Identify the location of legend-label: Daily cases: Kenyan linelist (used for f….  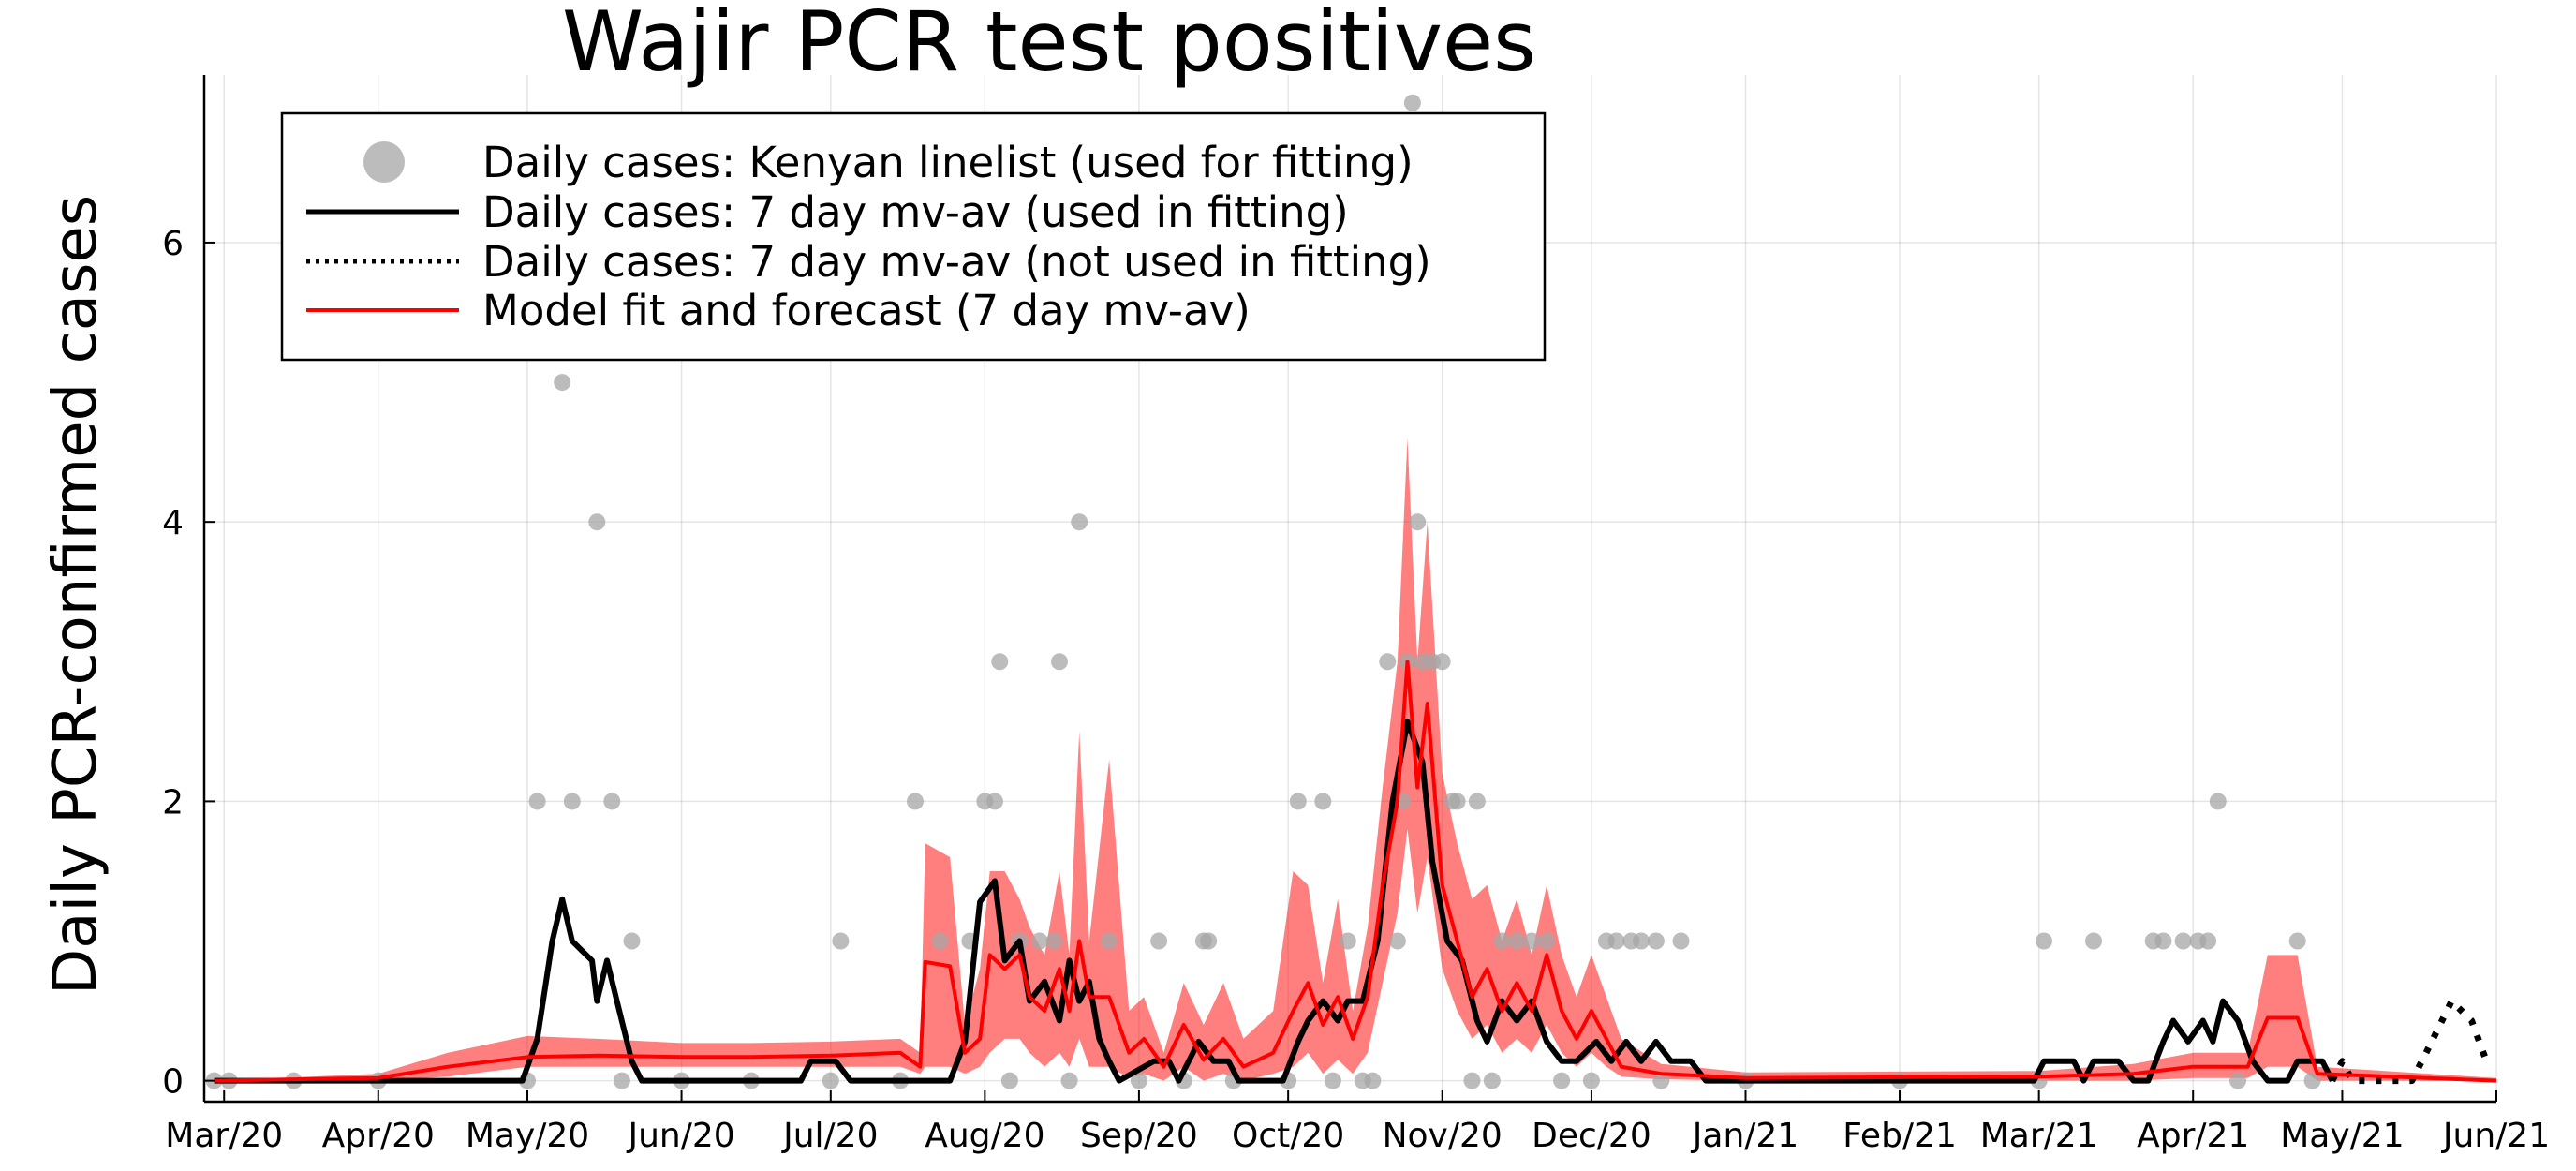
(948, 162).